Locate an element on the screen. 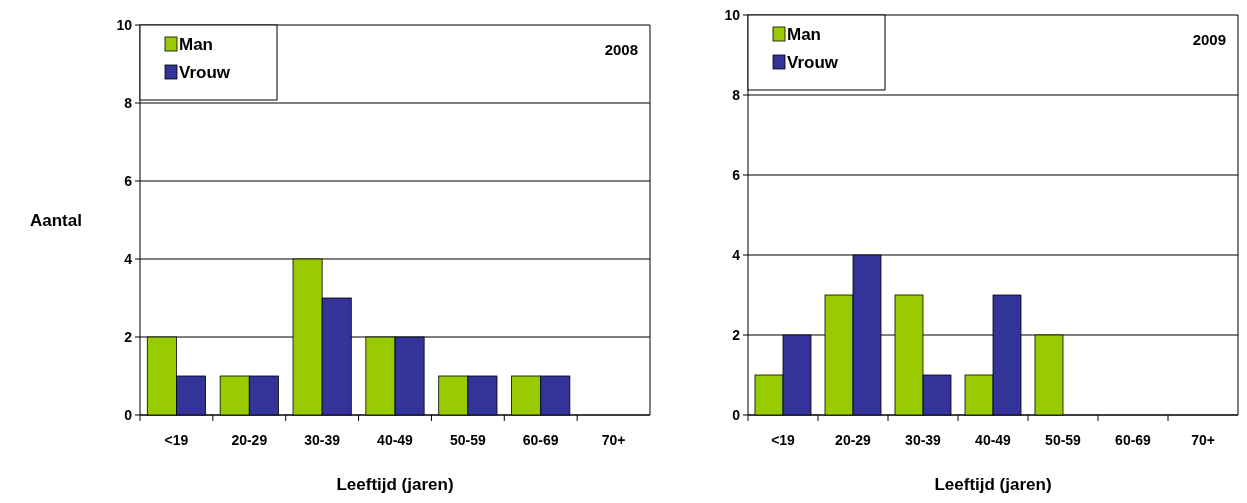  y-axis-title: Aantal is located at coordinates (56, 220).